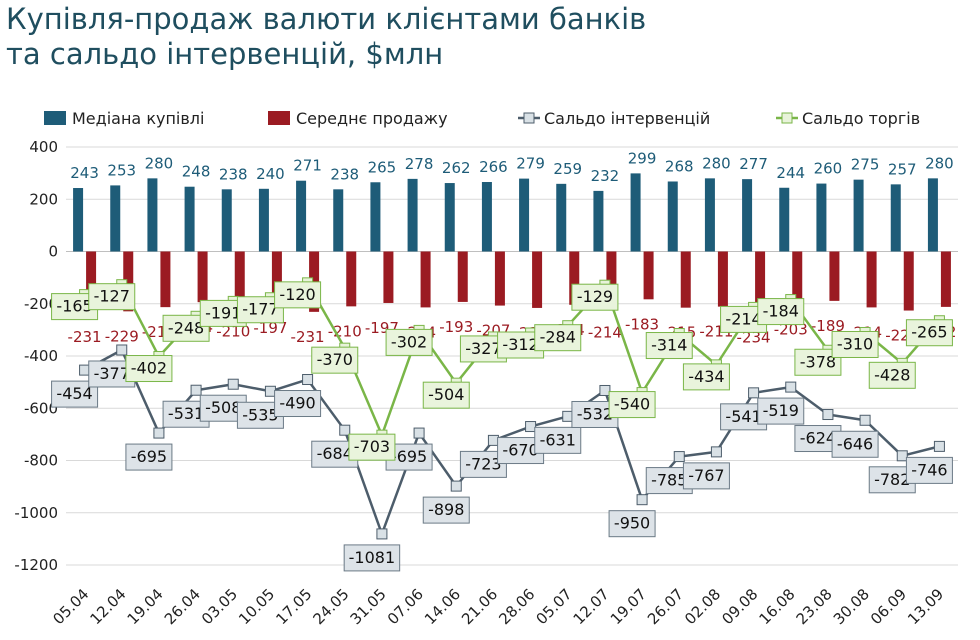 Image resolution: width=980 pixels, height=640 pixels. What do you see at coordinates (595, 296) in the screenshot?
I see `trade-data-label: -129` at bounding box center [595, 296].